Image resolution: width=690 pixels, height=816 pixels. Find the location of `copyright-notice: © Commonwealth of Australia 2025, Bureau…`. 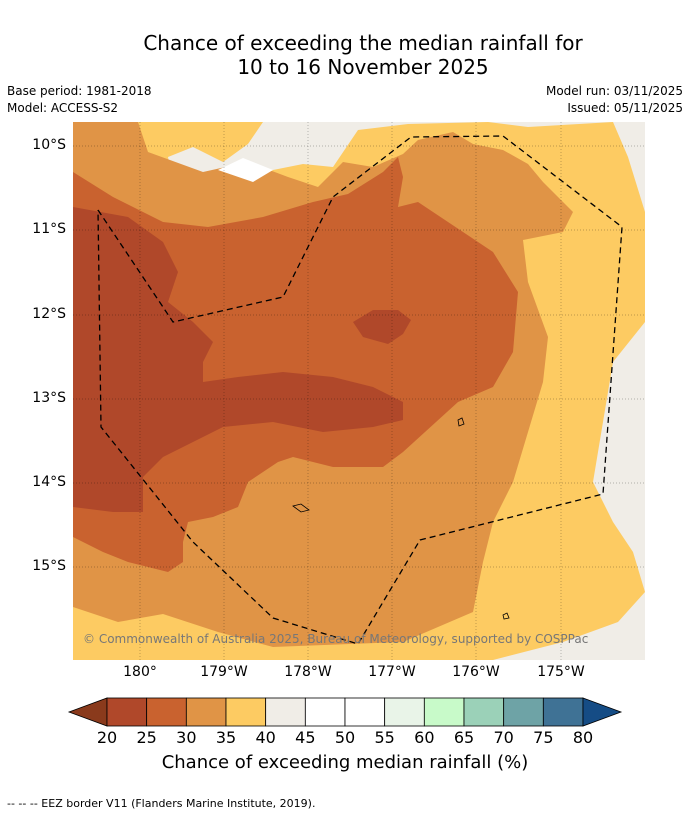

copyright-notice: © Commonwealth of Australia 2025, Bureau… is located at coordinates (336, 639).